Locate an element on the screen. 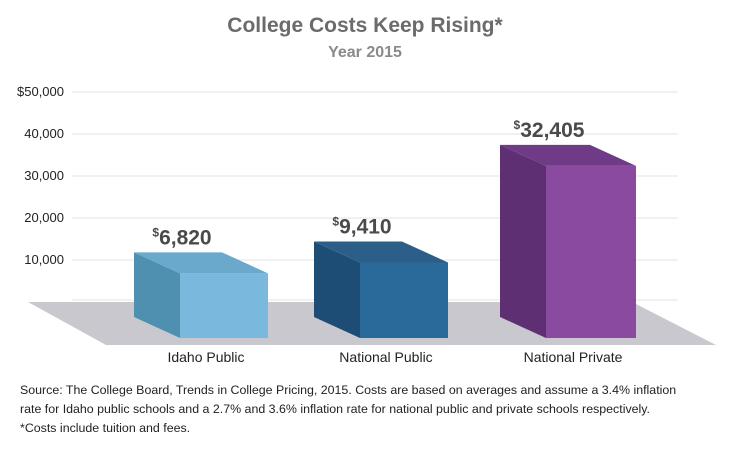 Image resolution: width=730 pixels, height=453 pixels. footnote-line: *Costs include tuition and fees. is located at coordinates (105, 428).